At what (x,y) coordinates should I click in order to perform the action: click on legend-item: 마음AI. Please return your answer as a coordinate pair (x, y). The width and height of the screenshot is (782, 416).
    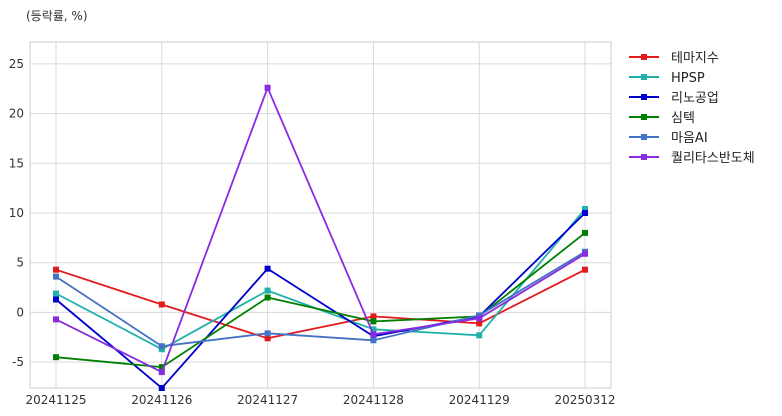
    Looking at the image, I should click on (668, 138).